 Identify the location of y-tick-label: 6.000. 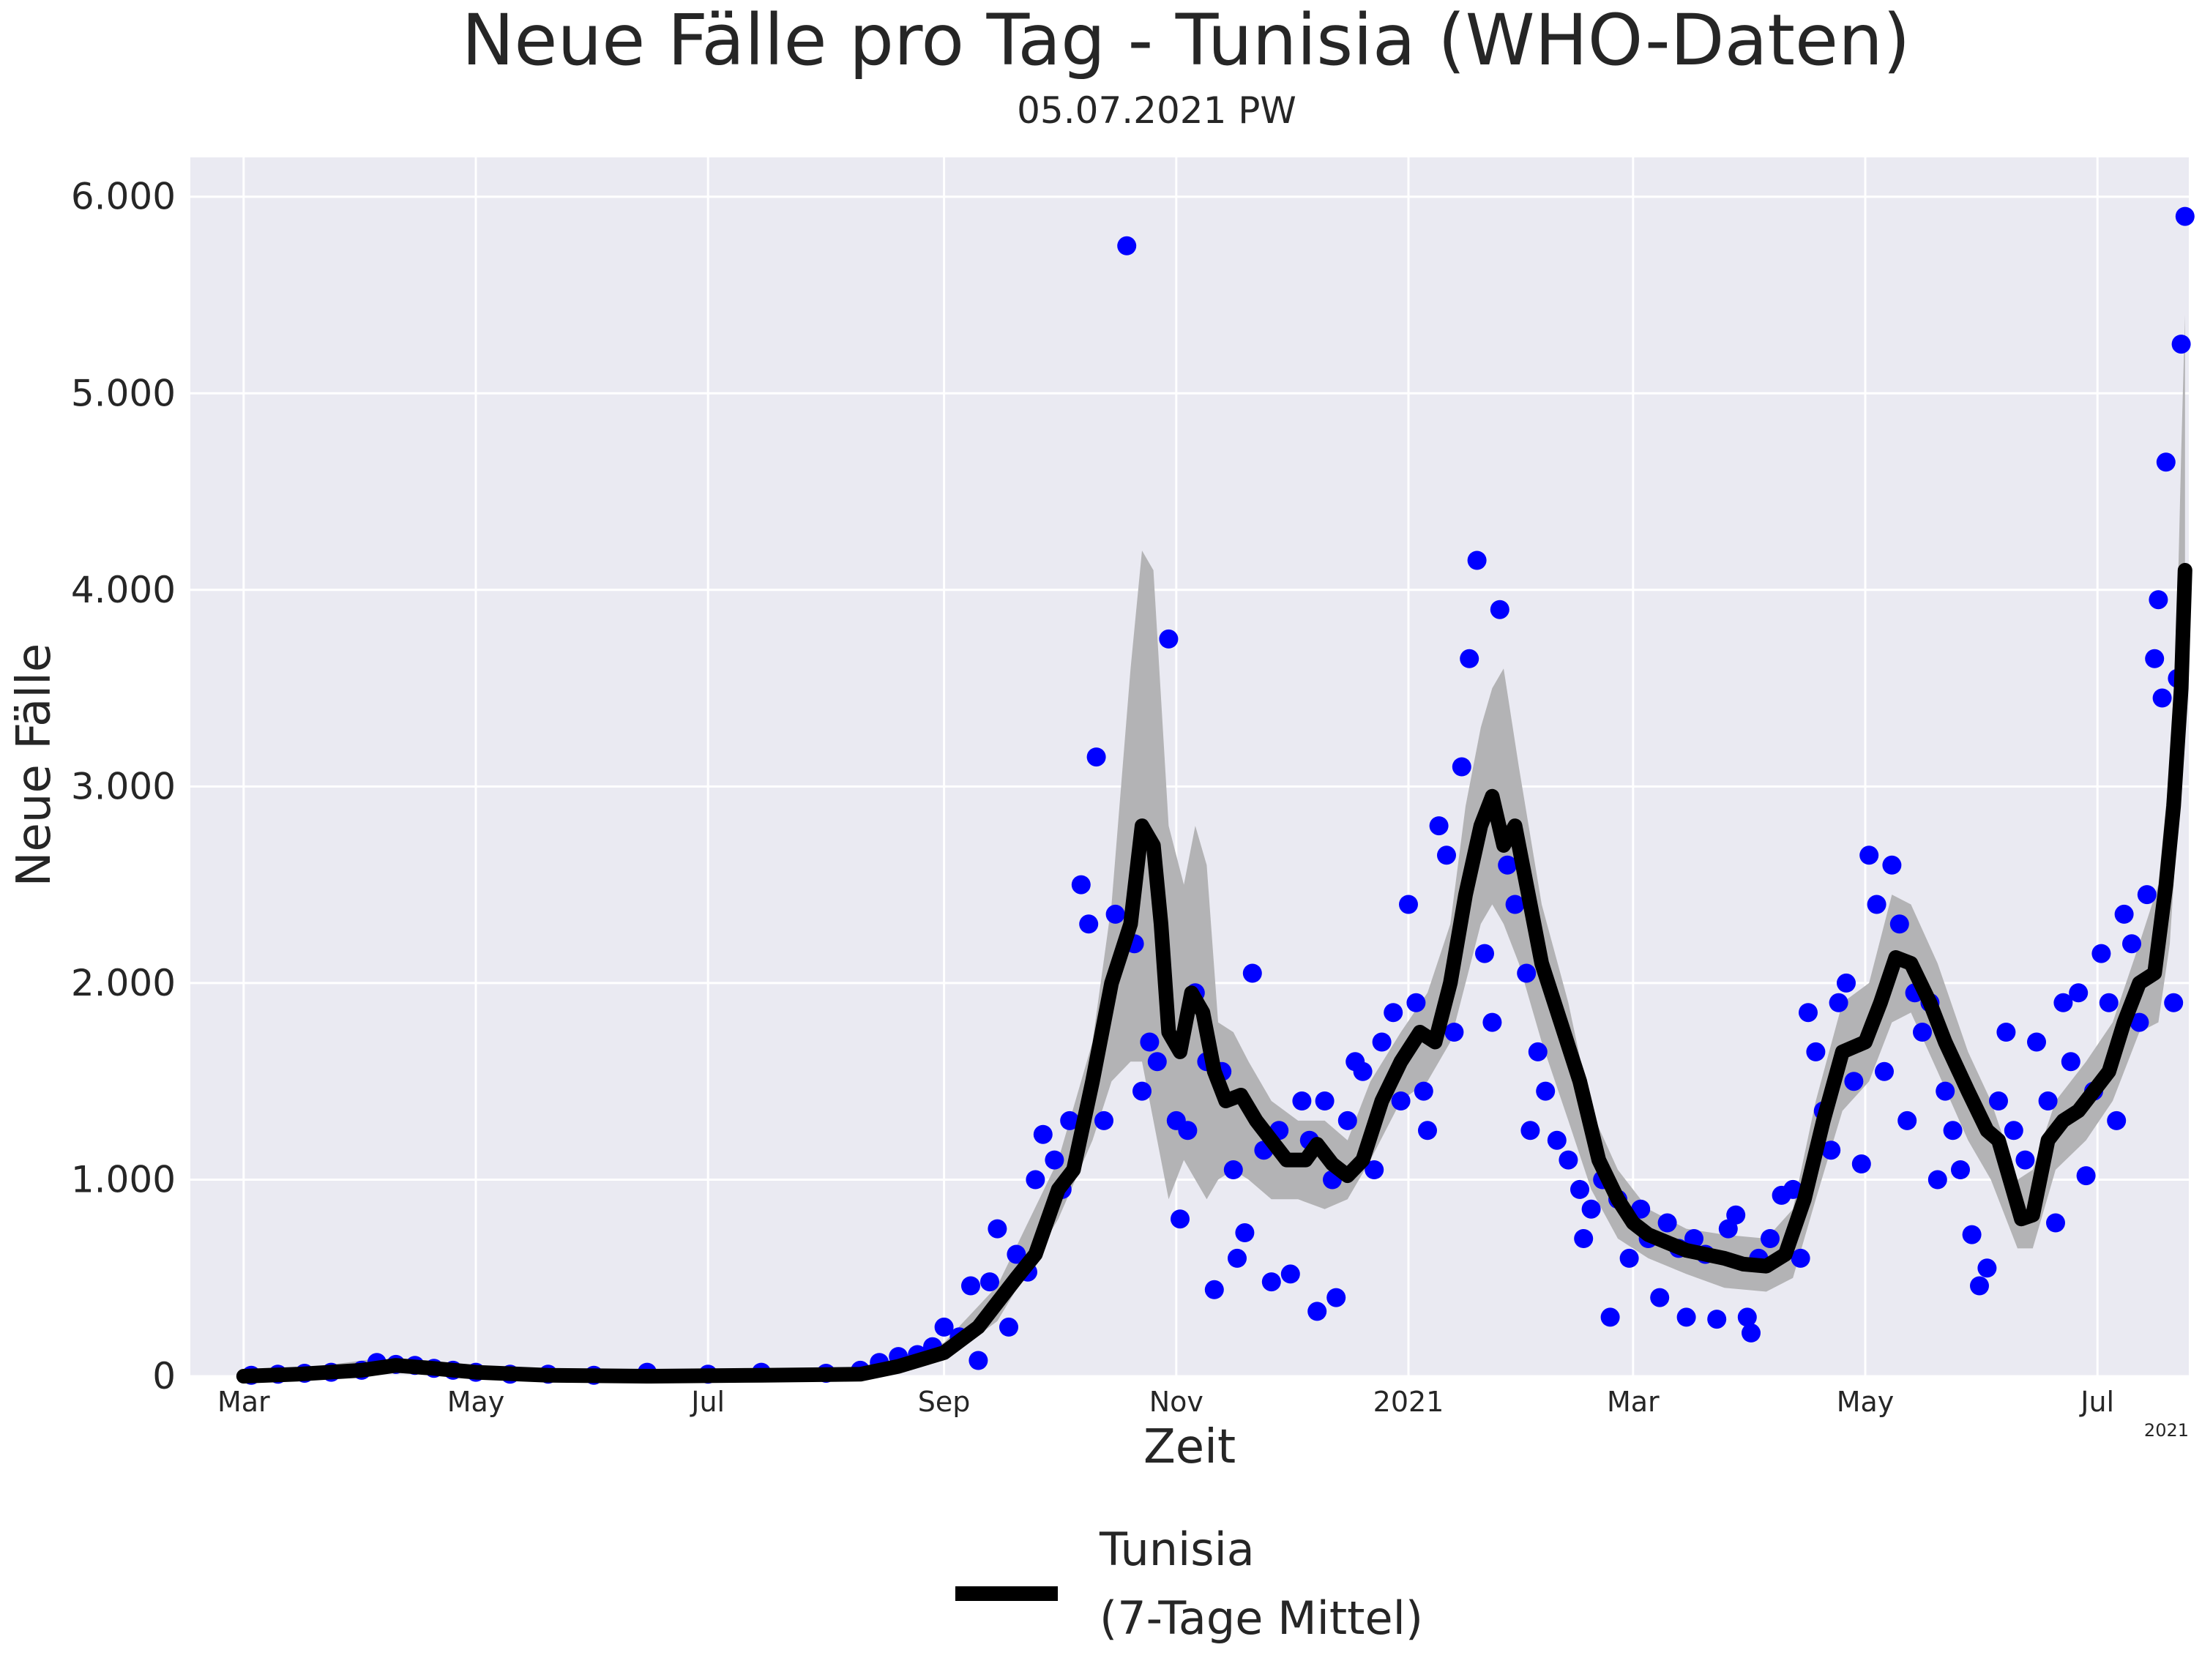
(123, 197).